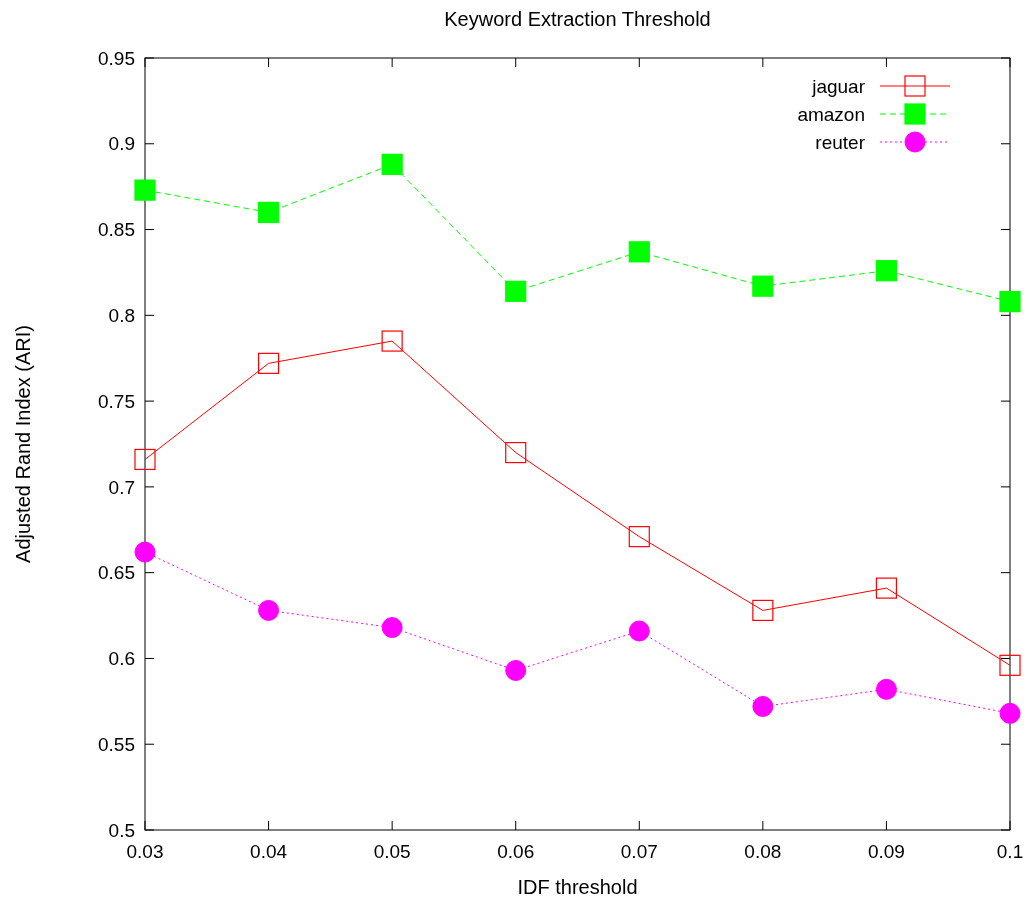 The image size is (1033, 904). Describe the element at coordinates (23, 444) in the screenshot. I see `y-axis-title: Adjusted Rand Index (ARI)` at that location.